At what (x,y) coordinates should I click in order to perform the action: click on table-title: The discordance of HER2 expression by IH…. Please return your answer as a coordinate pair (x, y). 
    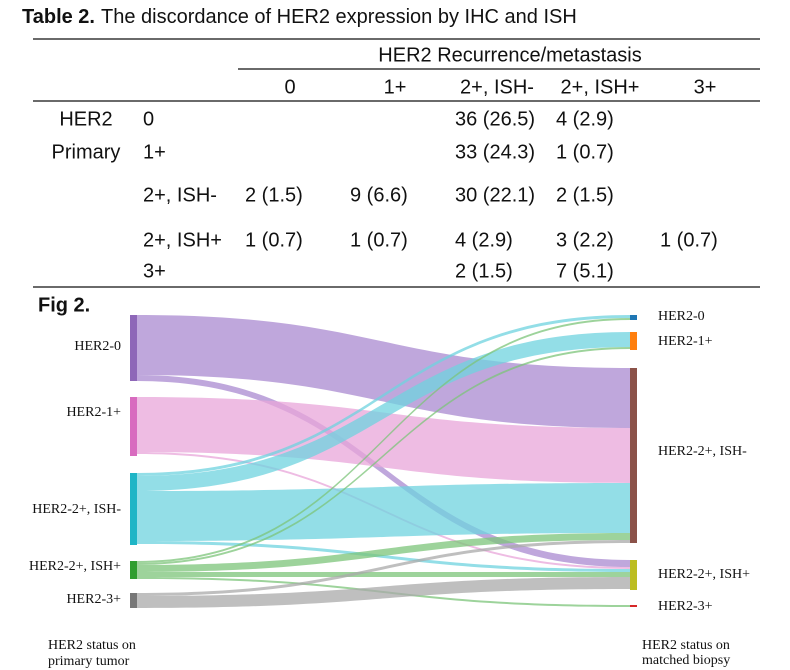
    Looking at the image, I should click on (339, 17).